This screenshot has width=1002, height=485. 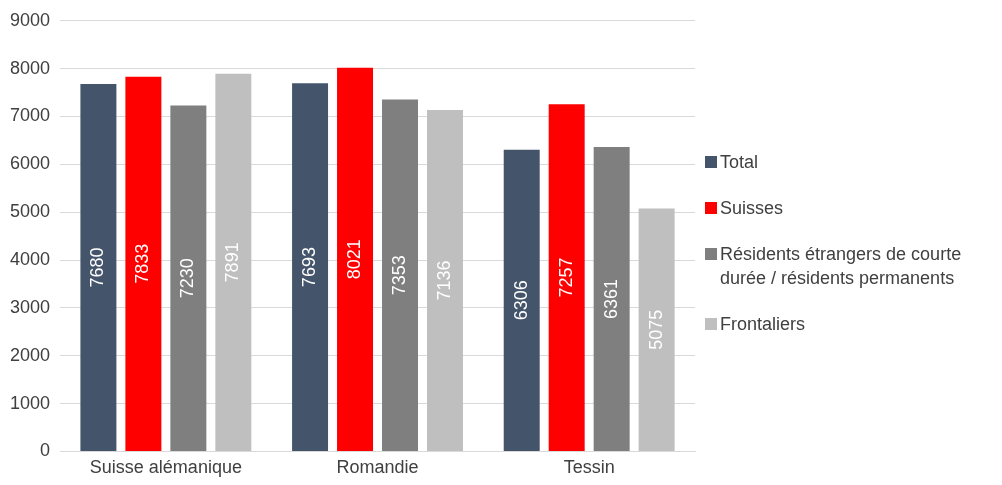 I want to click on data-label: 6306, so click(x=520, y=300).